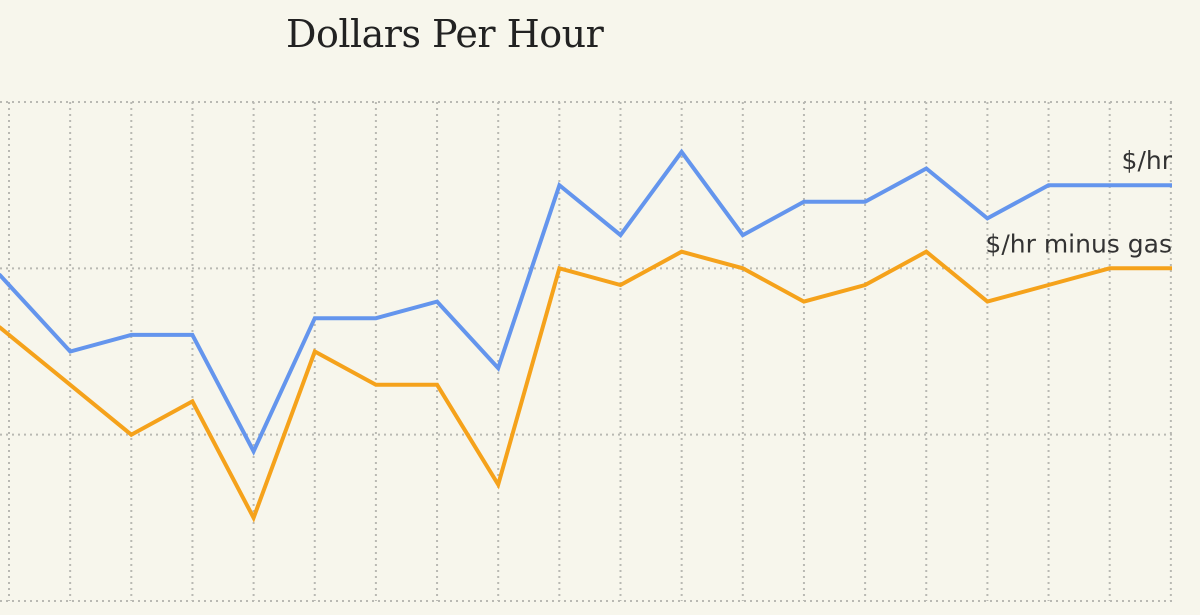 The height and width of the screenshot is (615, 1200). What do you see at coordinates (1078, 202) in the screenshot?
I see `series-labels: $/hr $/hr minus gas` at bounding box center [1078, 202].